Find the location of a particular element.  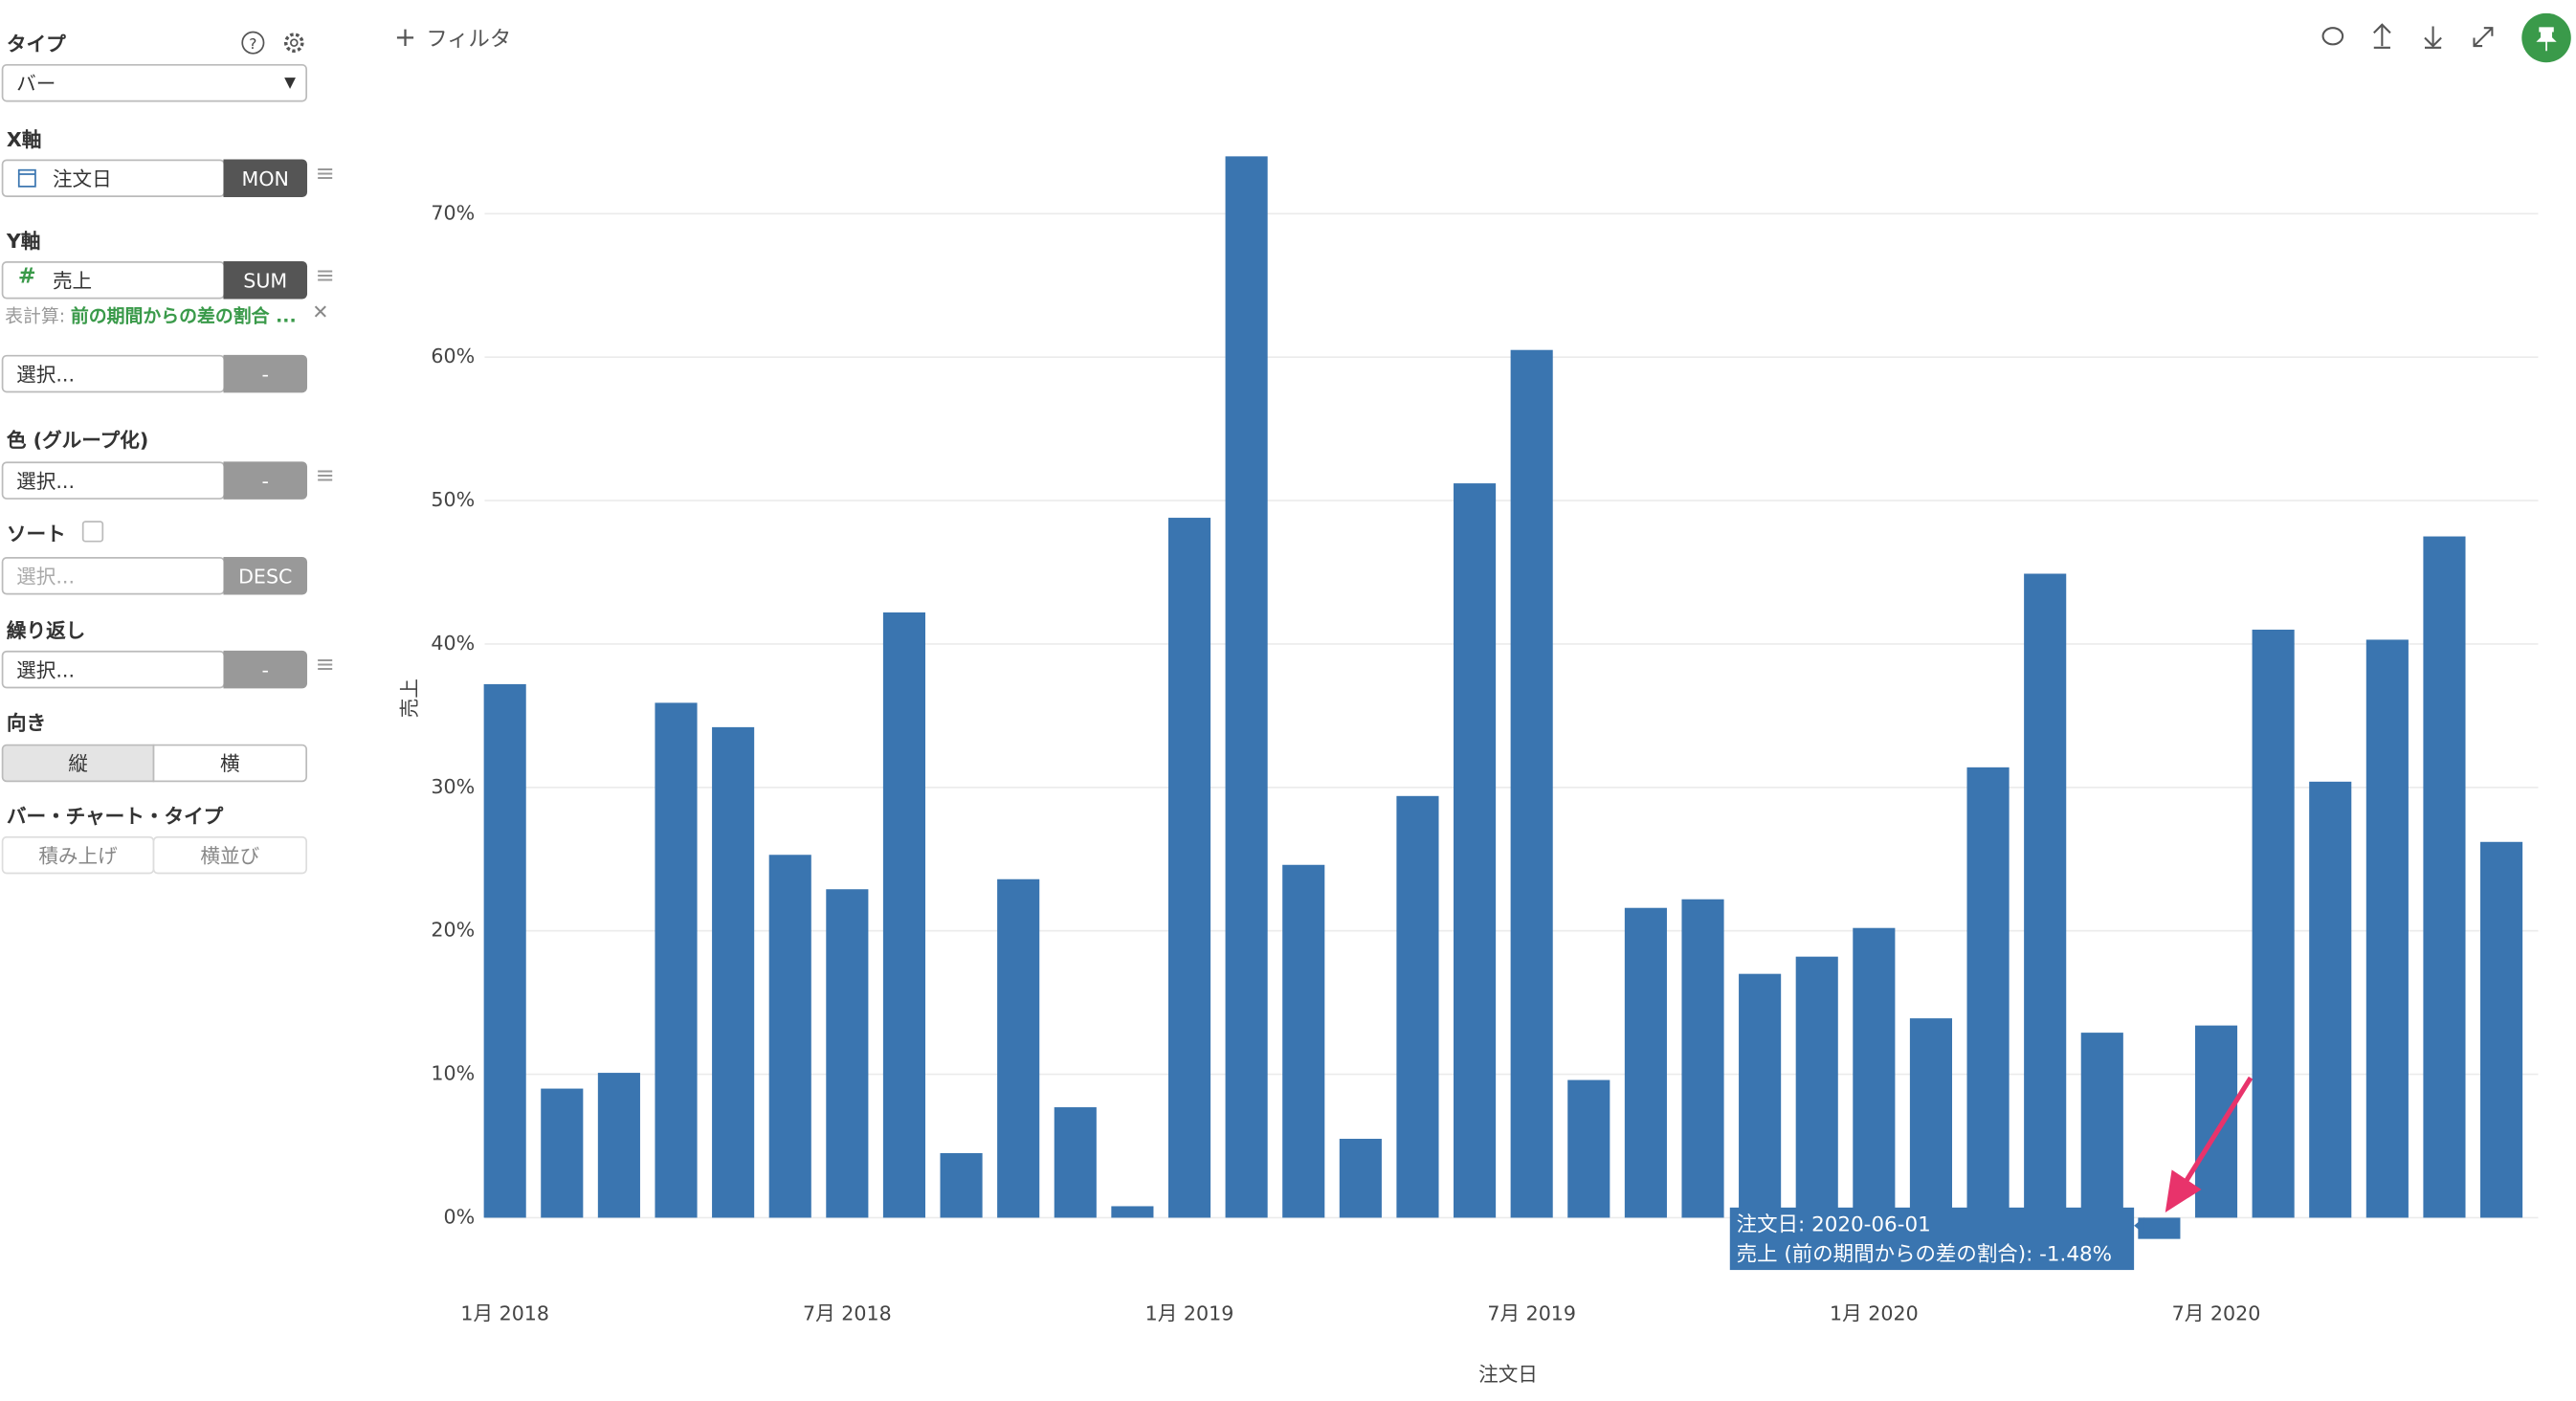

tooltip-pointer is located at coordinates (2139, 1225).